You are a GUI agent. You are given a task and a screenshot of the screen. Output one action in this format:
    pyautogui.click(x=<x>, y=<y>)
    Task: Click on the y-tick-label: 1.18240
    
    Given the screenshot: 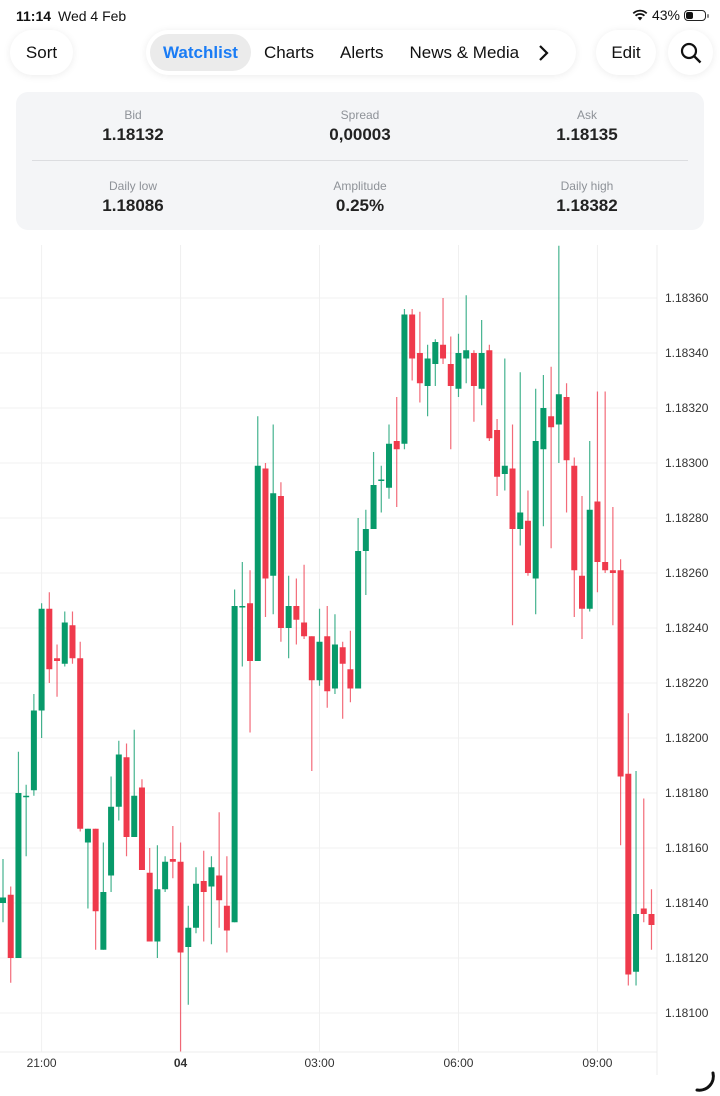 What is the action you would take?
    pyautogui.click(x=687, y=628)
    